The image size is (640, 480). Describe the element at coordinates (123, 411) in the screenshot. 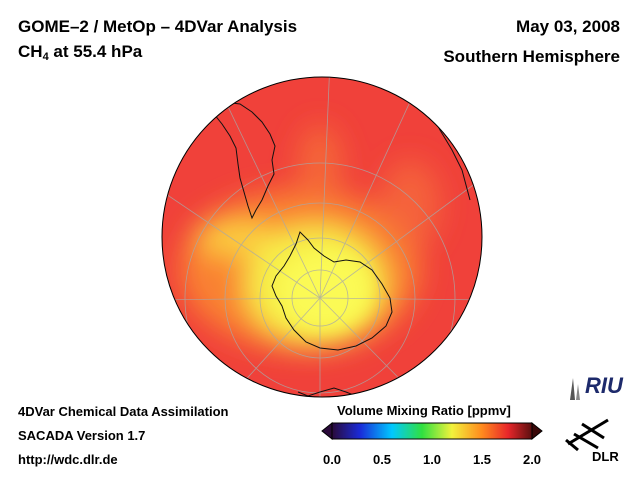

I see `footer-line-assimilation: 4DVar Chemical Data Assimilation` at that location.